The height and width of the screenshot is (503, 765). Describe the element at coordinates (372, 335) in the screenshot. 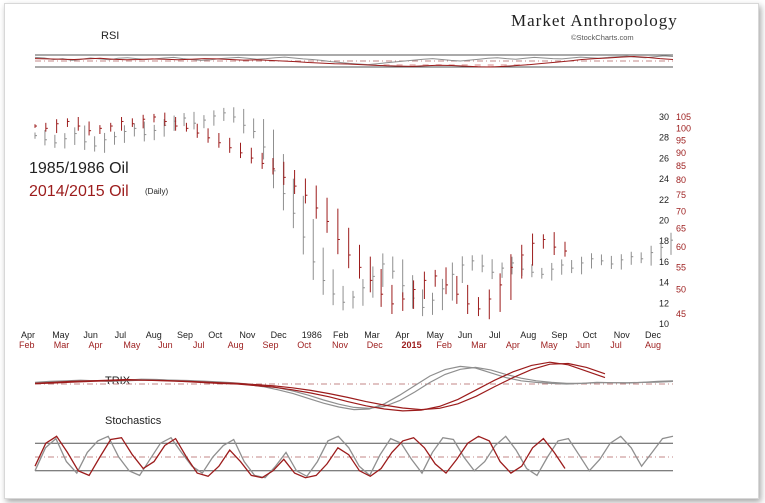

I see `x-label-1985: Mar` at that location.